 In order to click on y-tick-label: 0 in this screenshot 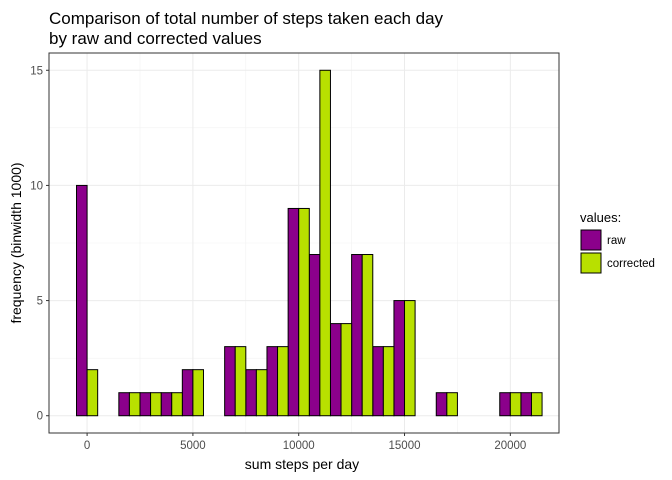, I will do `click(40, 417)`.